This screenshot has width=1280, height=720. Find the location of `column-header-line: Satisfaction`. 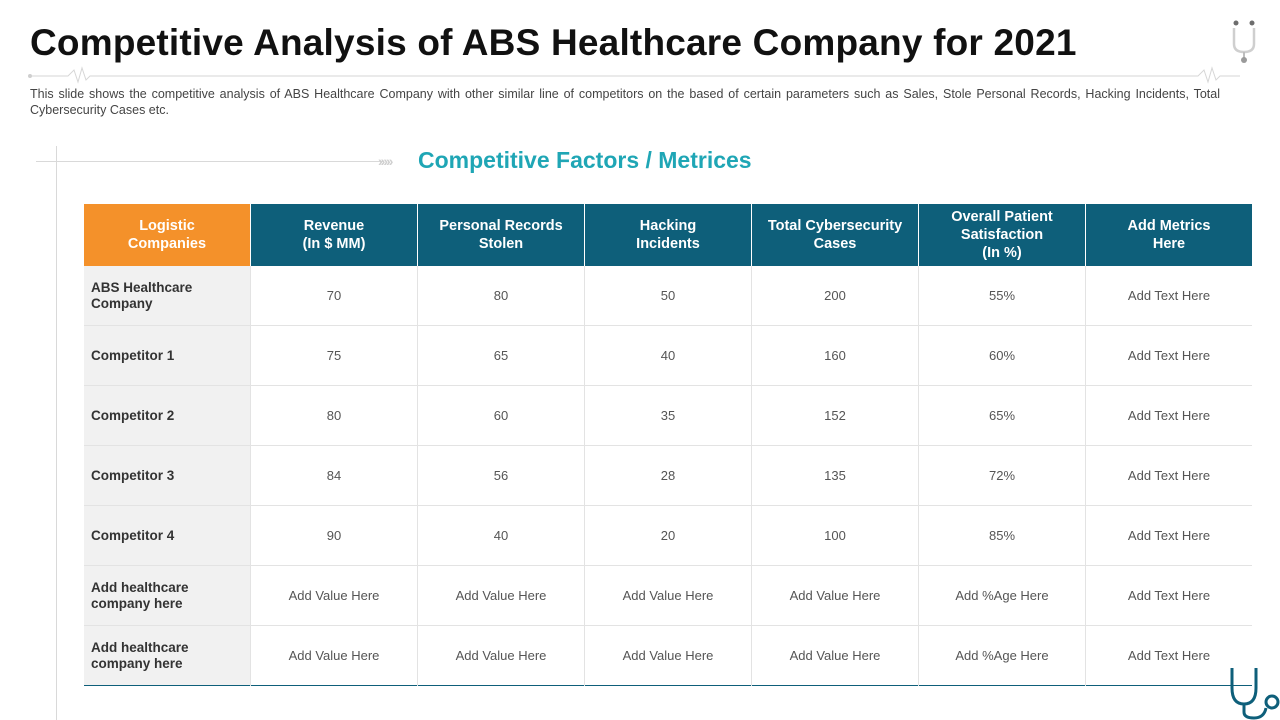

column-header-line: Satisfaction is located at coordinates (1002, 235).